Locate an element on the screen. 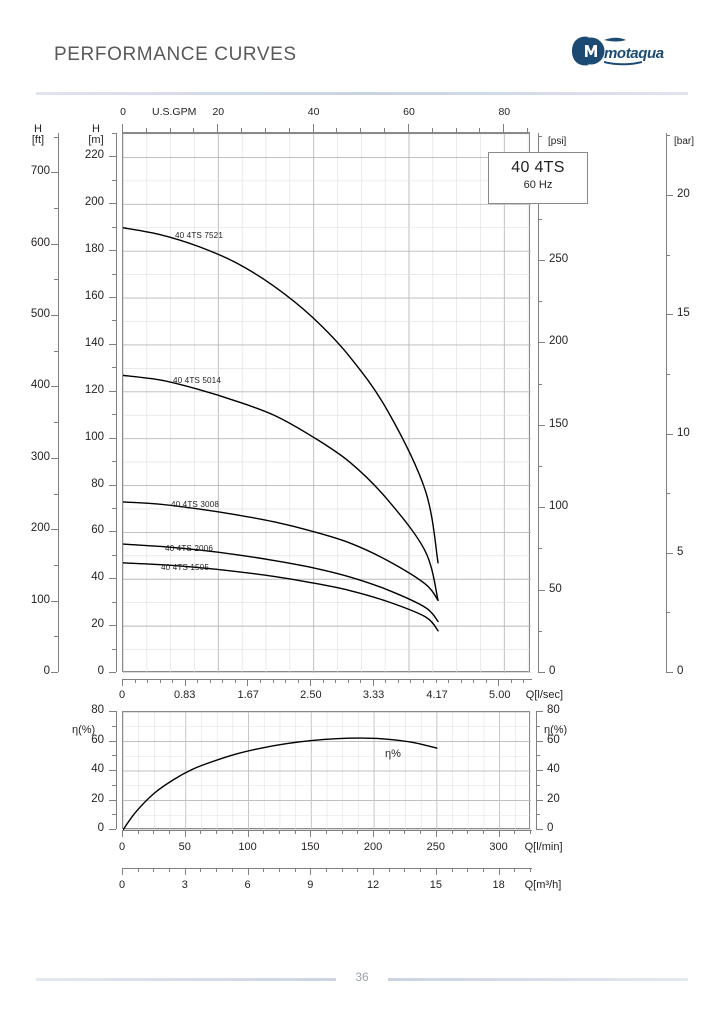 The width and height of the screenshot is (724, 1024). right-inner-tick-label: 250 is located at coordinates (559, 258).